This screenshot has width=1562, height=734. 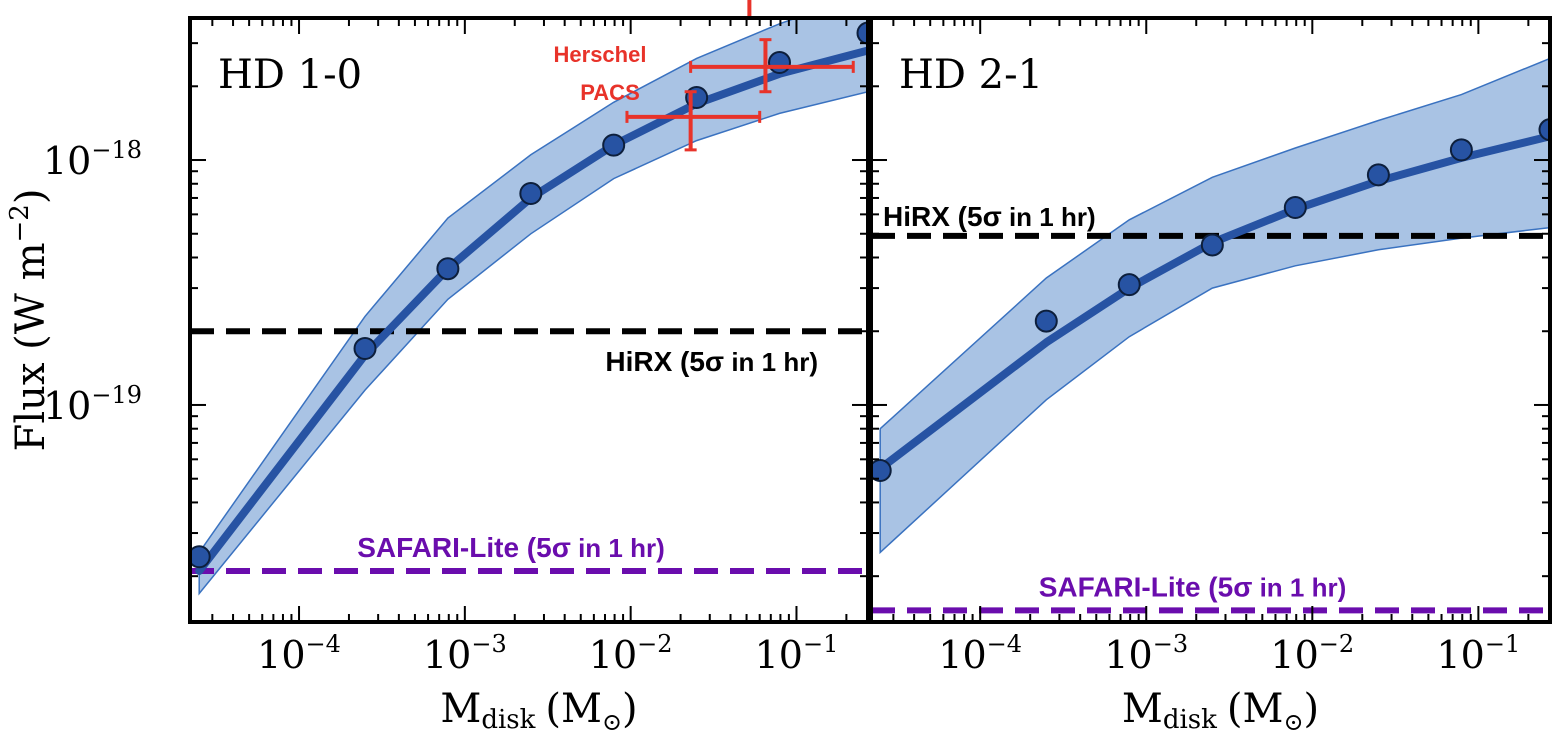 I want to click on panel-title: HD 1-0, so click(x=290, y=75).